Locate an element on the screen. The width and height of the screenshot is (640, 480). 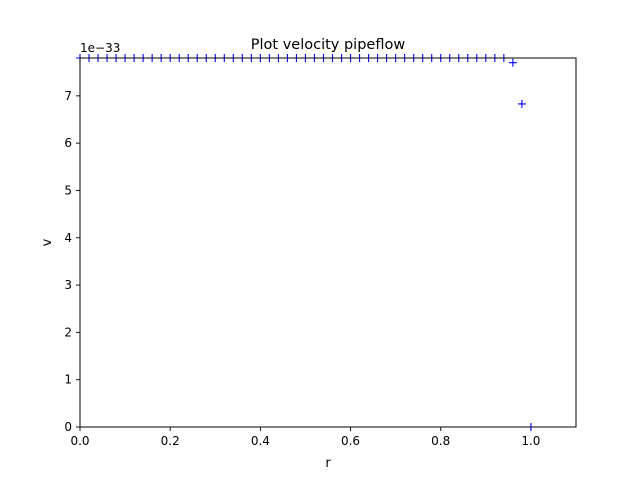
y-tick-label: 3 is located at coordinates (68, 285).